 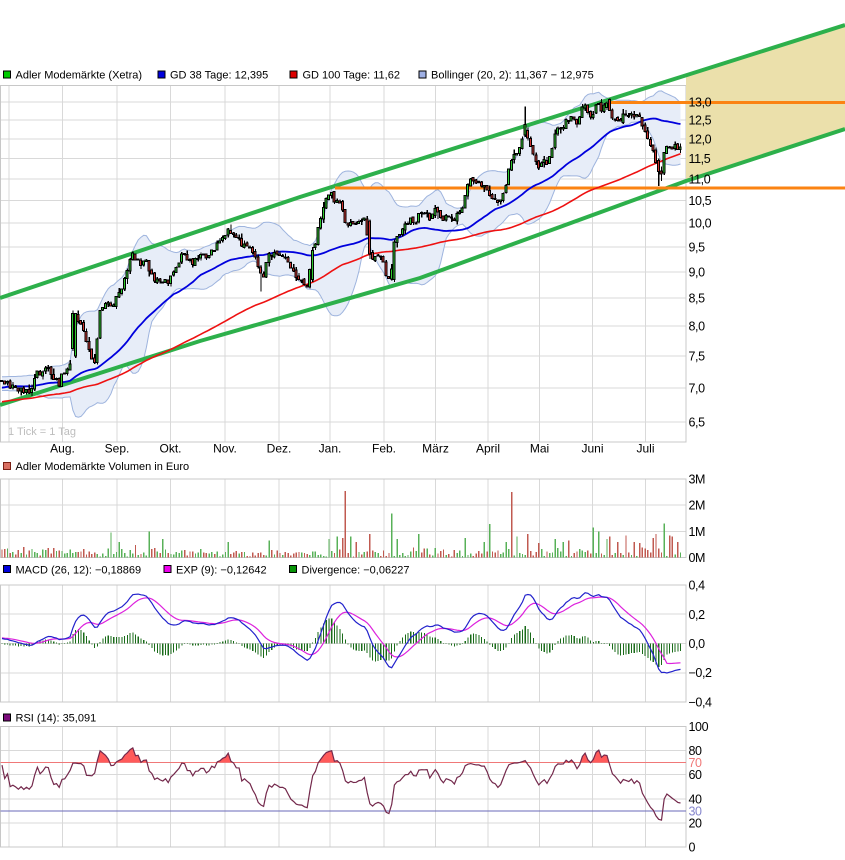 I want to click on svg-text: −0,4, so click(x=701, y=703).